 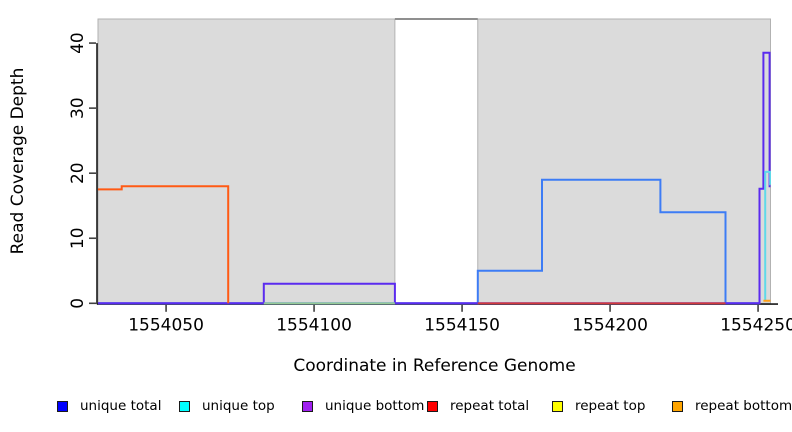 I want to click on legend-item-repeat-top: repeat top, so click(x=598, y=406).